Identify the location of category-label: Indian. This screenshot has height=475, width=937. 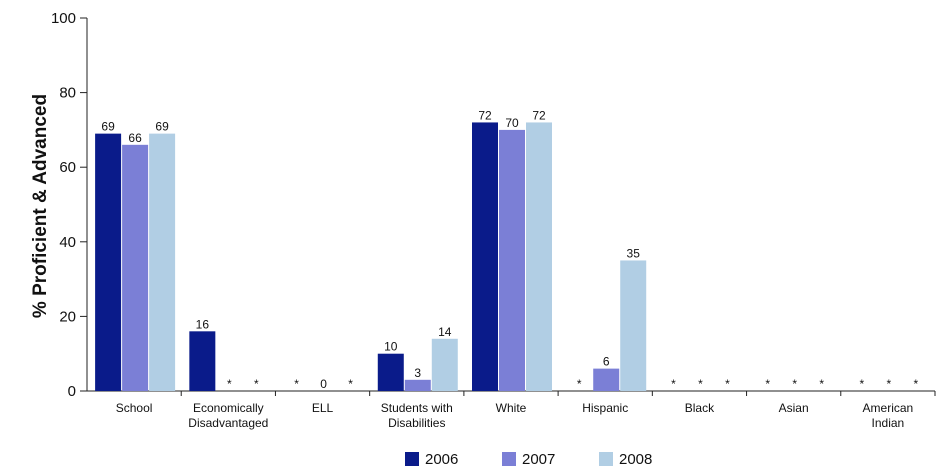
(888, 423).